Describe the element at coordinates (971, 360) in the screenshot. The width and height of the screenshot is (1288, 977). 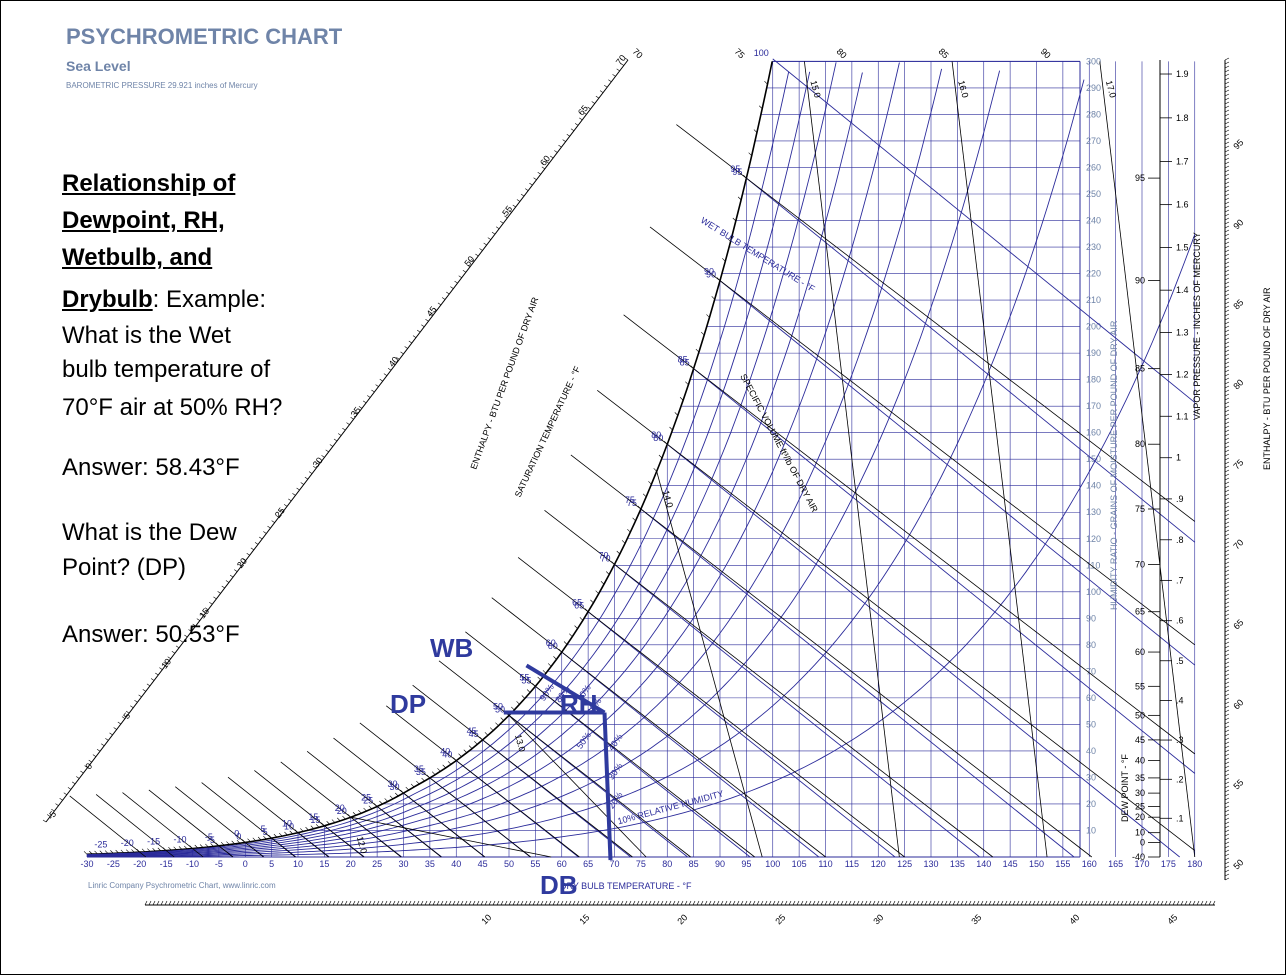
I see `wet-bulb-line` at that location.